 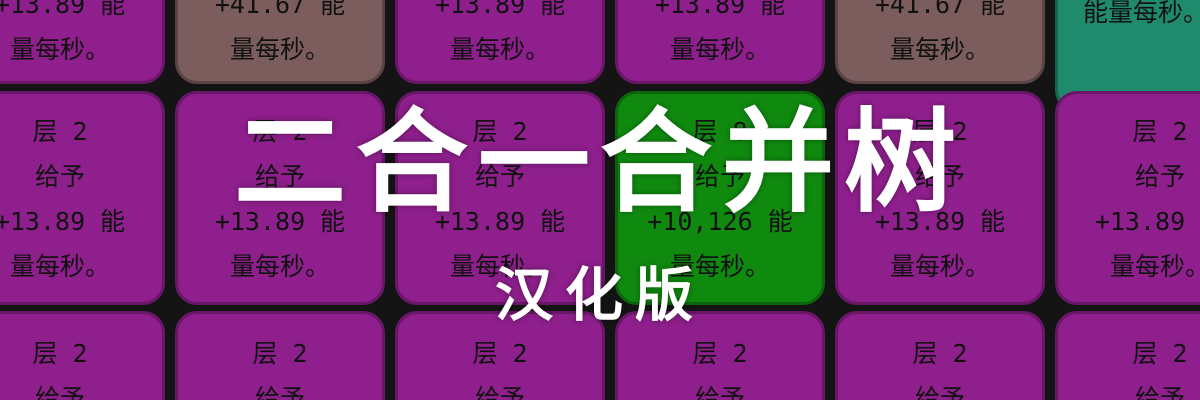 What do you see at coordinates (720, 198) in the screenshot?
I see `tile: 层 8 给予 +10,126 能量每秒。` at bounding box center [720, 198].